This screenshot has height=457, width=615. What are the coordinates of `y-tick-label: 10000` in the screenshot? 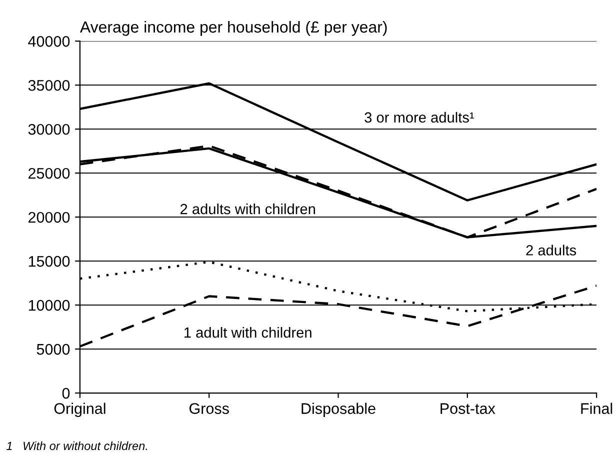 It's located at (49, 305).